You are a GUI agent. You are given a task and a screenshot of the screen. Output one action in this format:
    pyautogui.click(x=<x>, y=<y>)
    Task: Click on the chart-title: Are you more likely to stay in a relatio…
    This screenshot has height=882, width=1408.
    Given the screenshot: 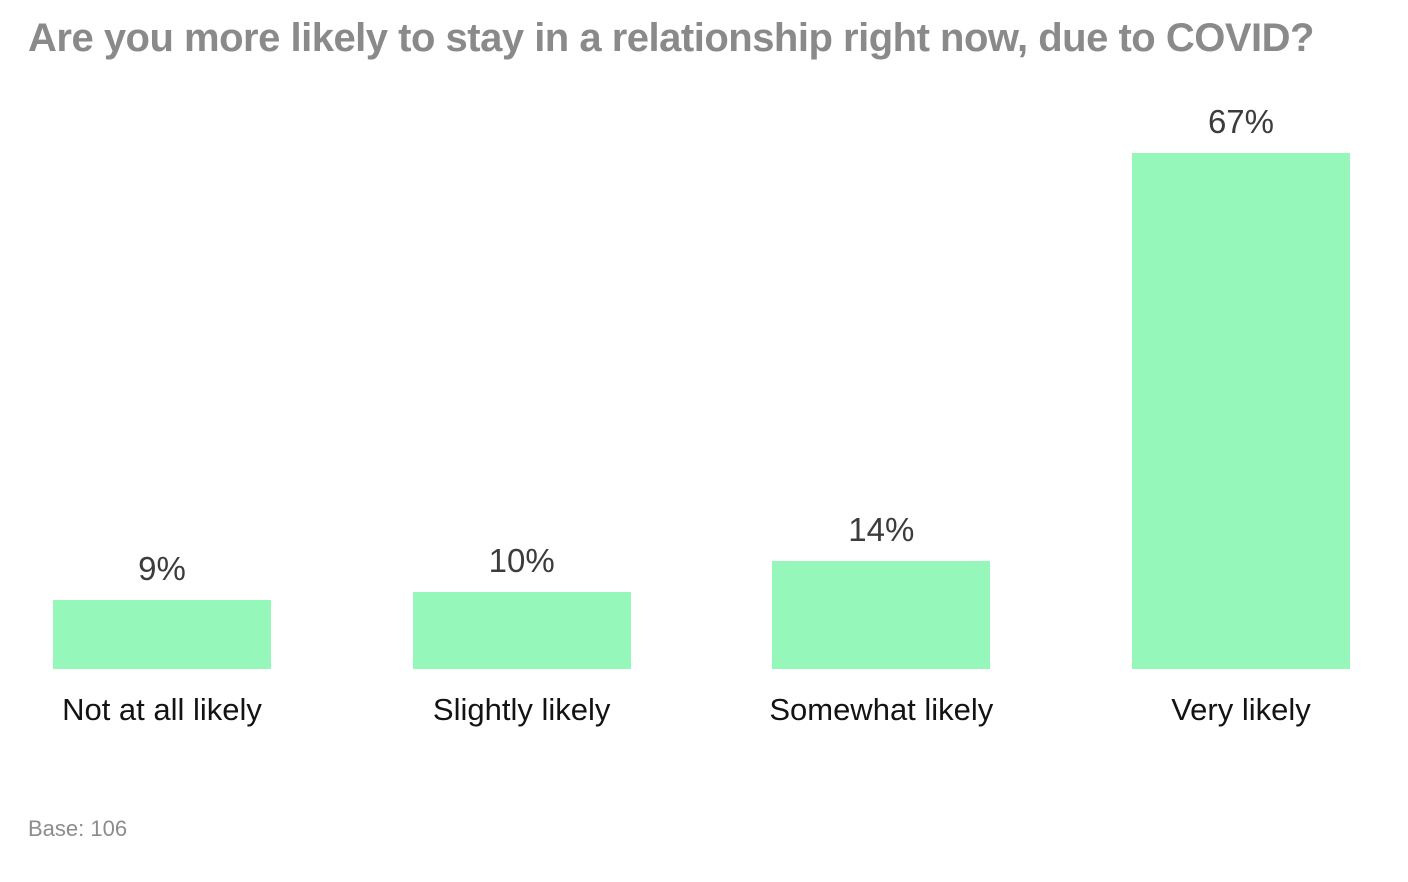 What is the action you would take?
    pyautogui.click(x=671, y=38)
    